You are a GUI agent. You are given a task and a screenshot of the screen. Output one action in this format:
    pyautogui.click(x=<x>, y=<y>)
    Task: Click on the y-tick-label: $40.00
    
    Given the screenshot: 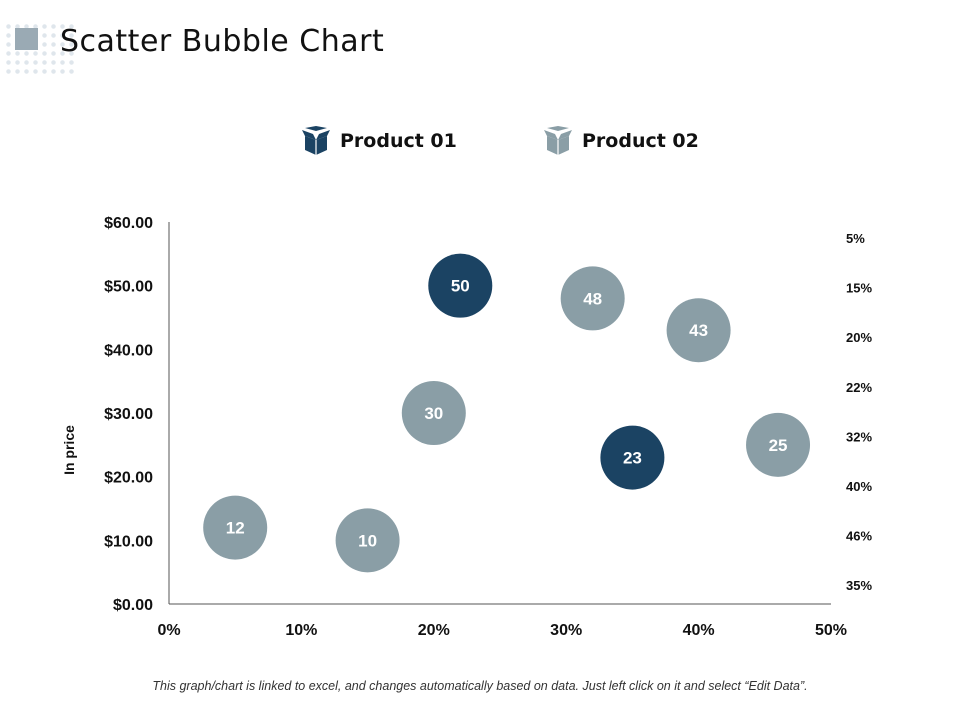 What is the action you would take?
    pyautogui.click(x=128, y=350)
    